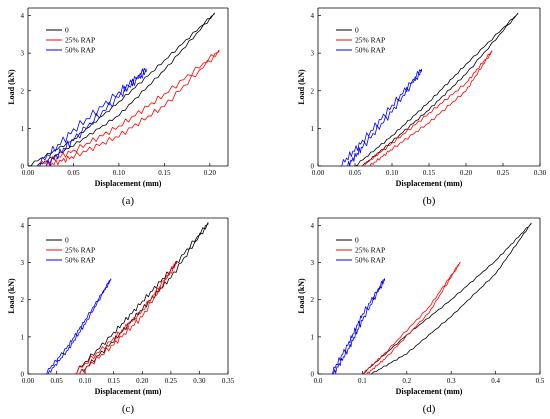 This screenshot has width=550, height=419. I want to click on panel-label: (b), so click(429, 201).